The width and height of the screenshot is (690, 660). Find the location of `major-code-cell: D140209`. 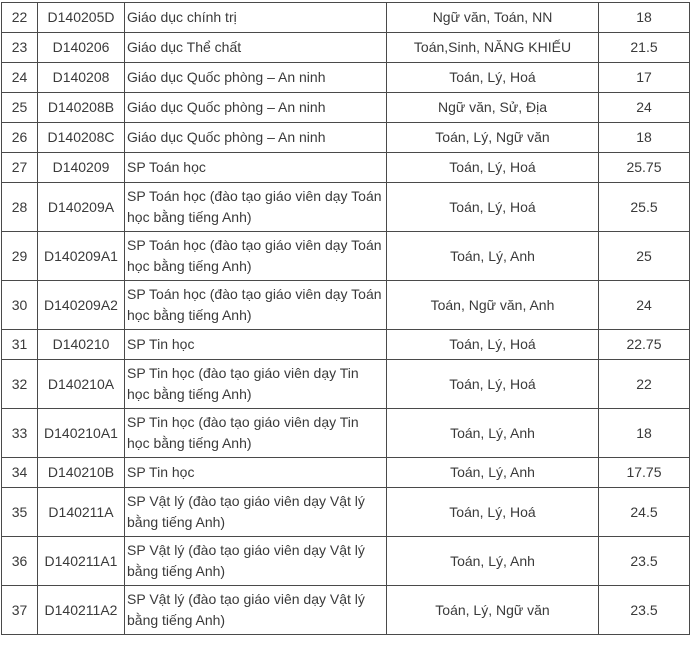

major-code-cell: D140209 is located at coordinates (81, 167).